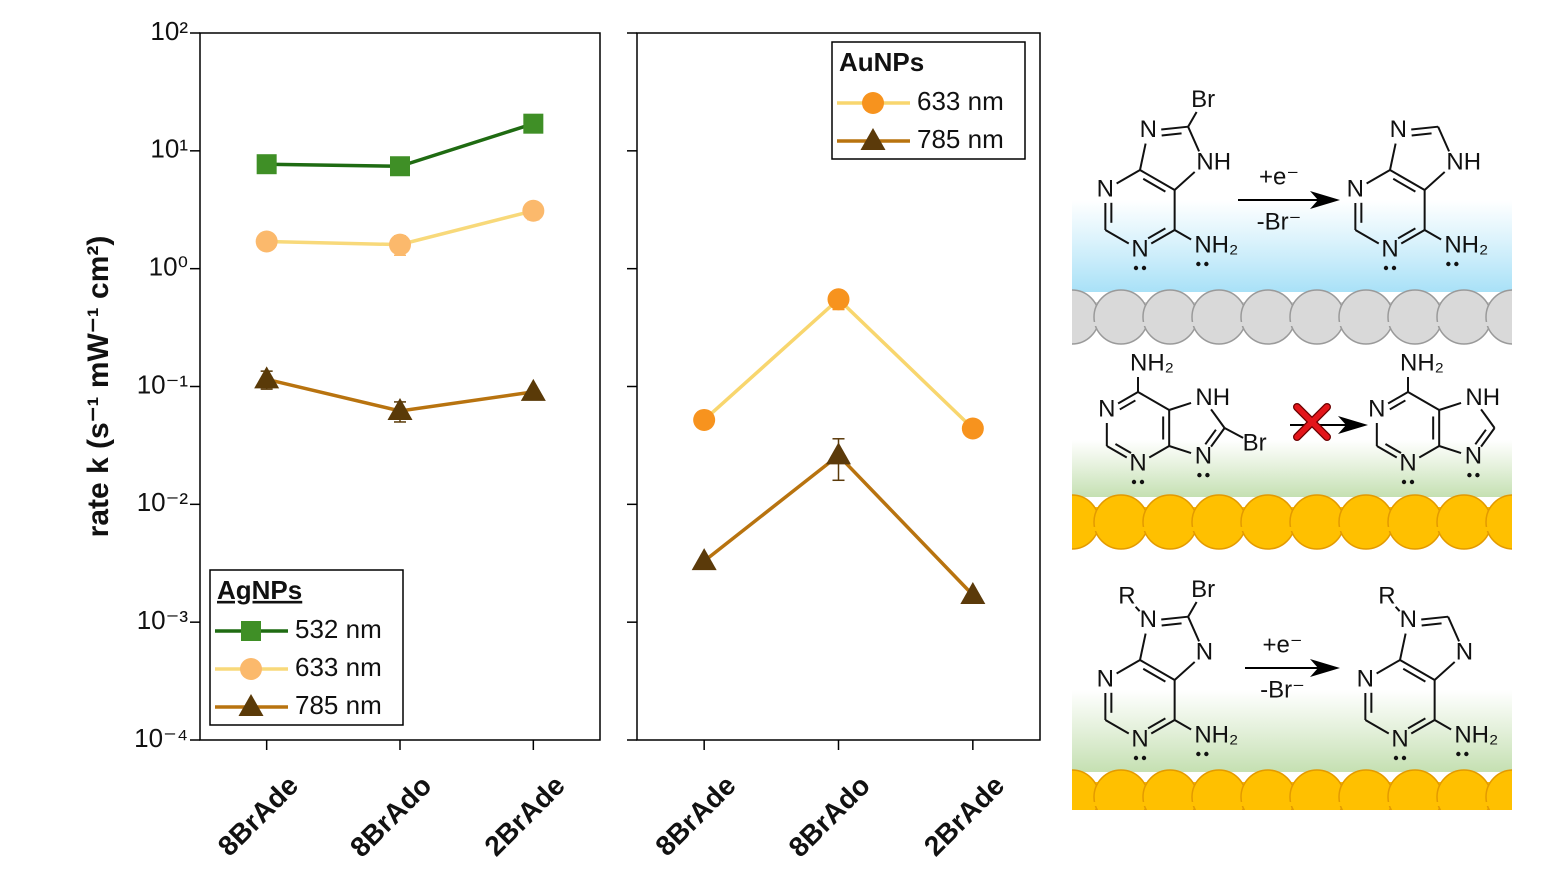 The width and height of the screenshot is (1560, 877). Describe the element at coordinates (1126, 595) in the screenshot. I see `atom-label: R` at that location.